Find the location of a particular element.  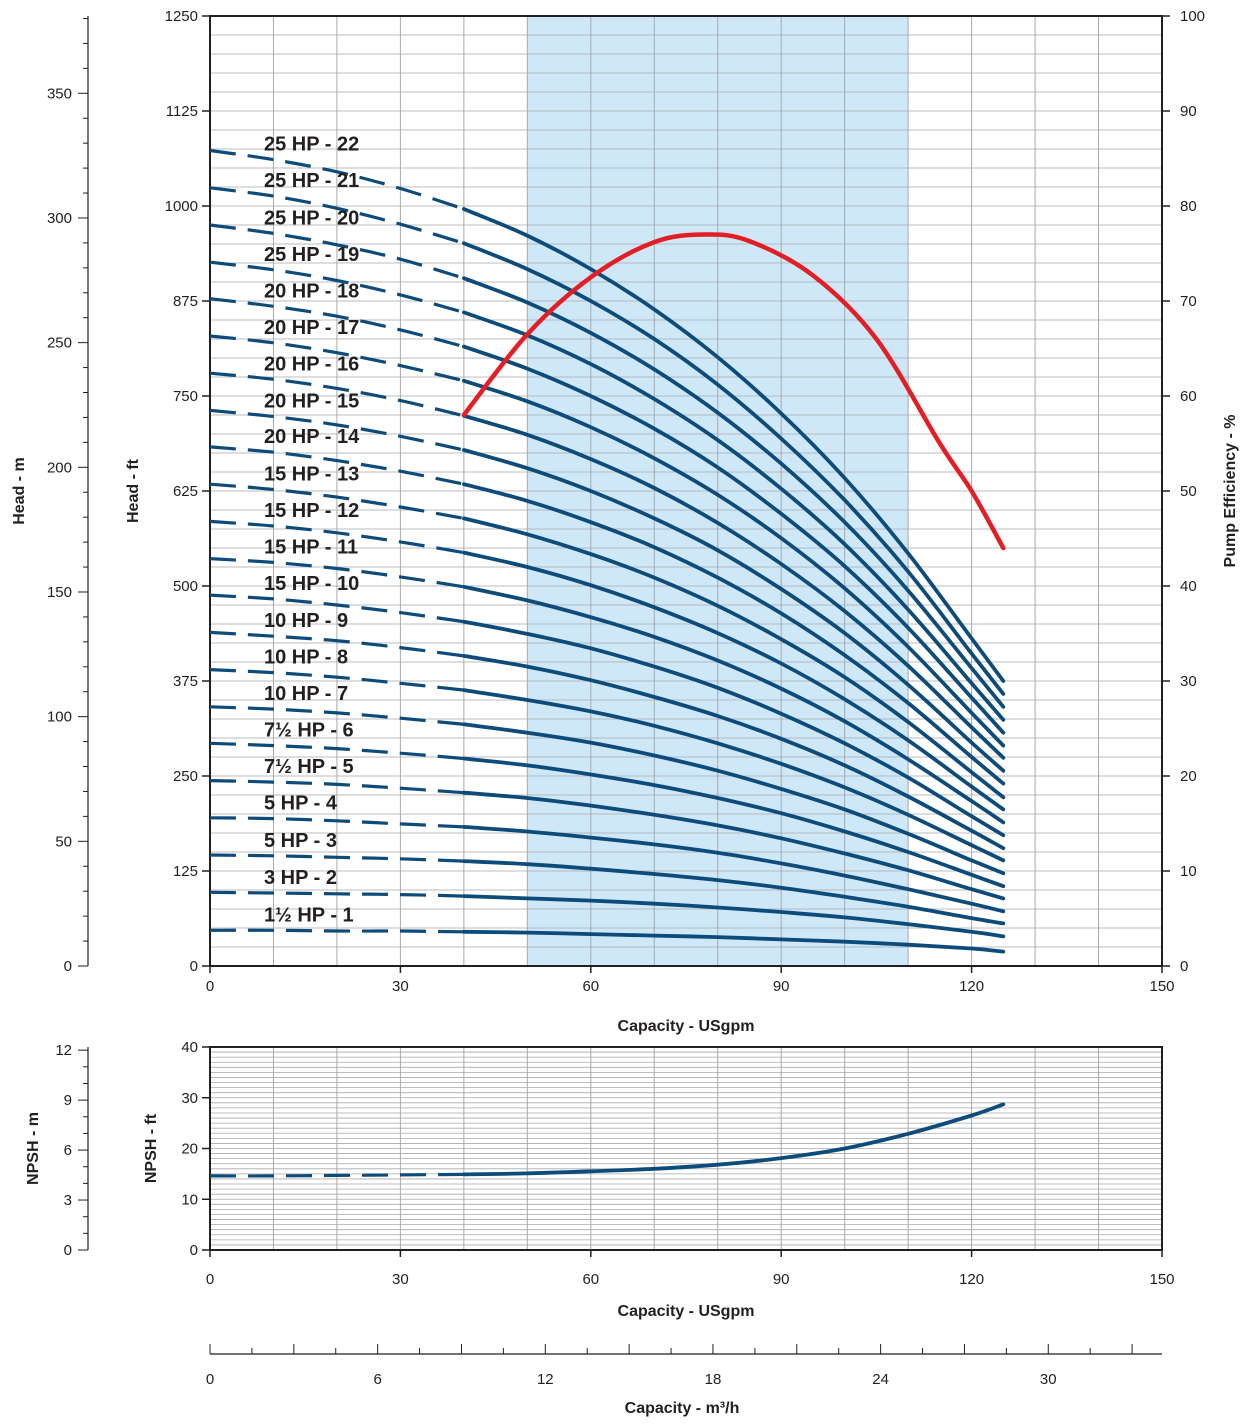

curve-label-2: 3 HP - 2 is located at coordinates (300, 878).